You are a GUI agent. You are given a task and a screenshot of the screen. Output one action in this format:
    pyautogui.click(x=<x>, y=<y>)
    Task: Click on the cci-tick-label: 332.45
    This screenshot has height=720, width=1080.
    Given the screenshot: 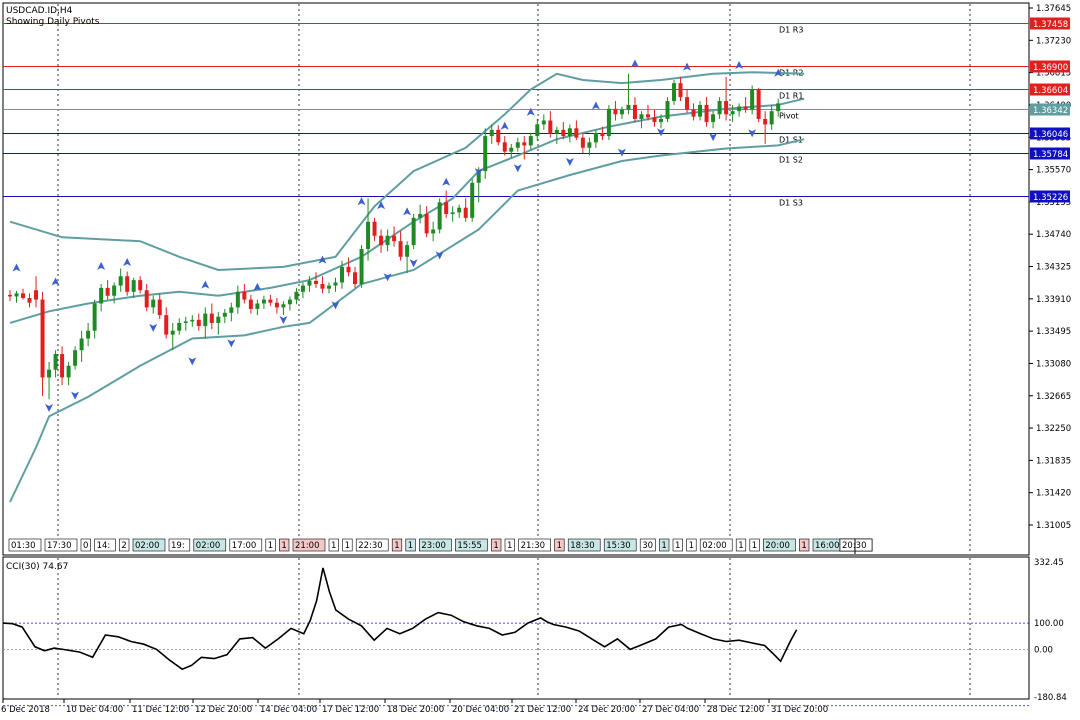 What is the action you would take?
    pyautogui.click(x=1049, y=563)
    